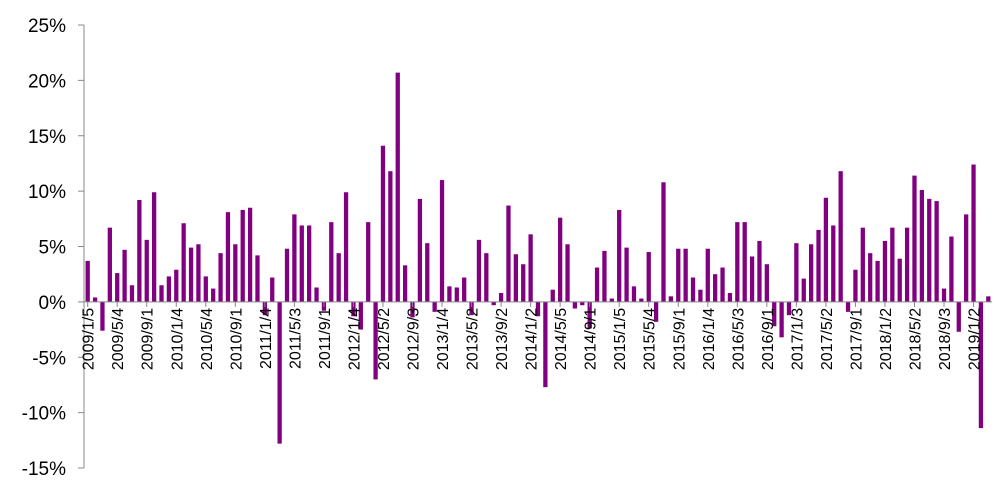 This screenshot has width=999, height=486. What do you see at coordinates (44, 469) in the screenshot?
I see `y-tick-label: -15%` at bounding box center [44, 469].